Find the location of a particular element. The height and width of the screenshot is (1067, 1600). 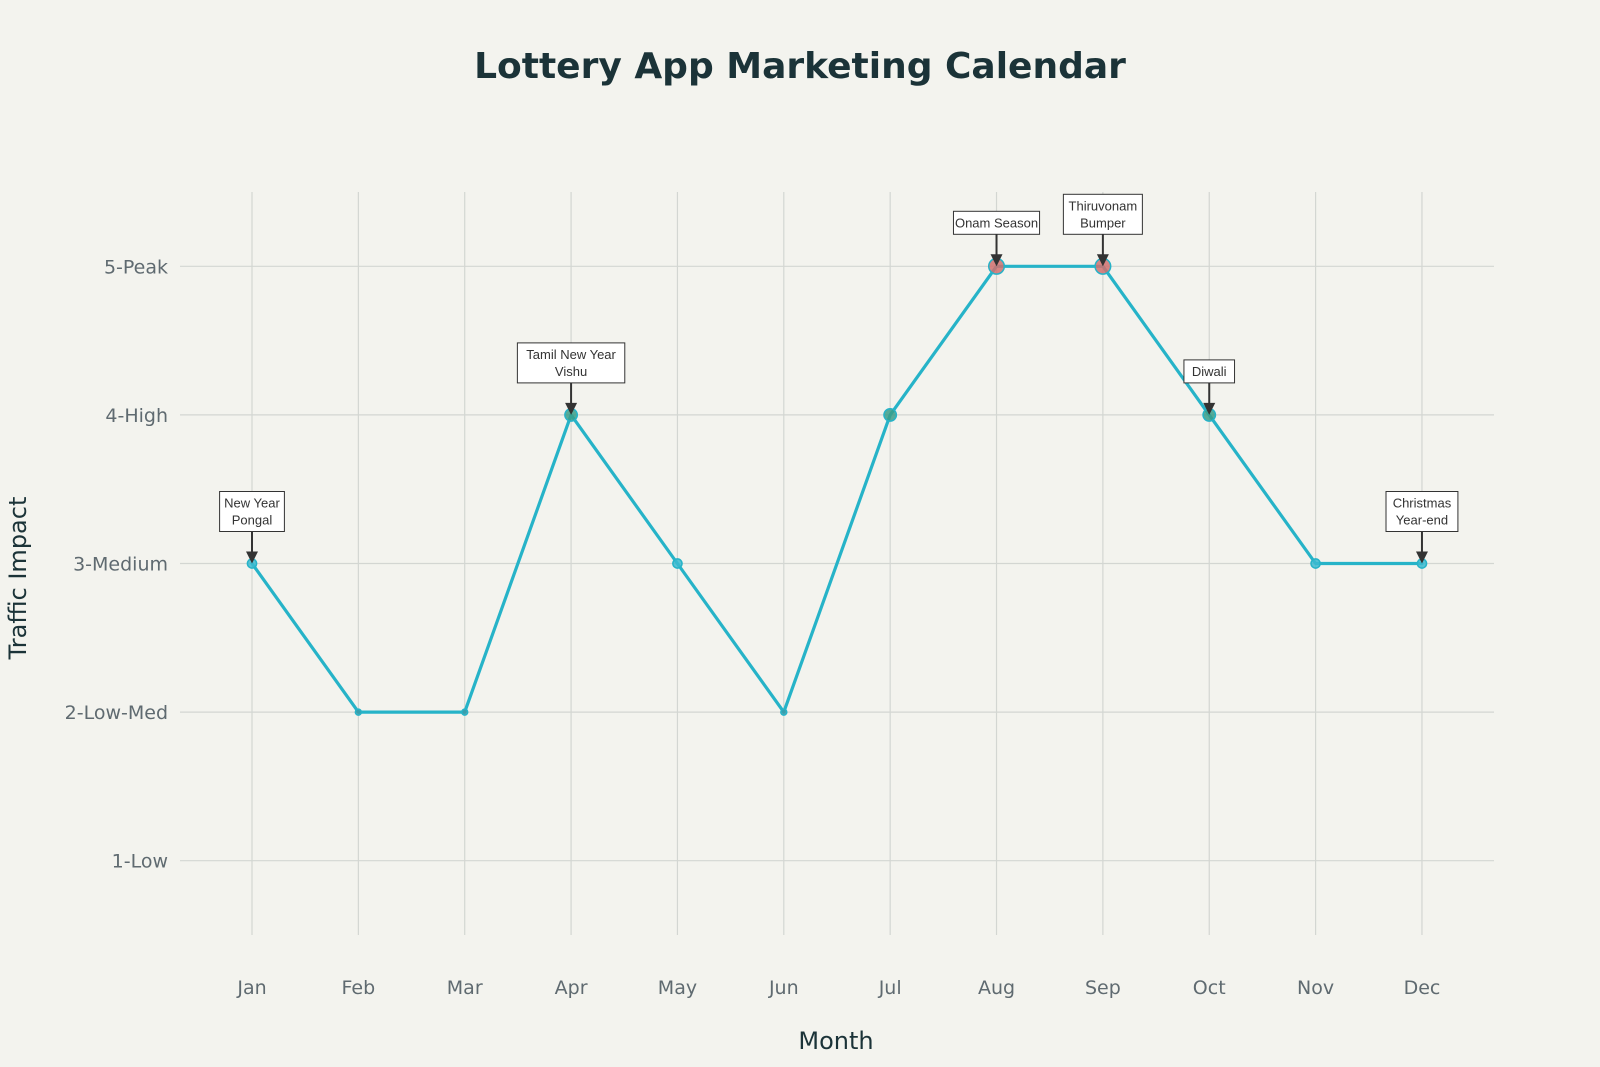

x-tick-label: Sep is located at coordinates (1103, 988).